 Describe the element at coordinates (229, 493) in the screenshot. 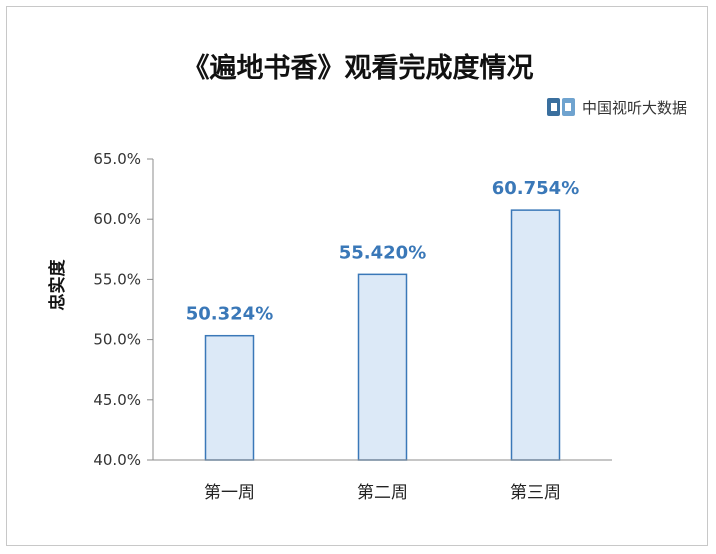

I see `x-tick-label: 第一周` at that location.